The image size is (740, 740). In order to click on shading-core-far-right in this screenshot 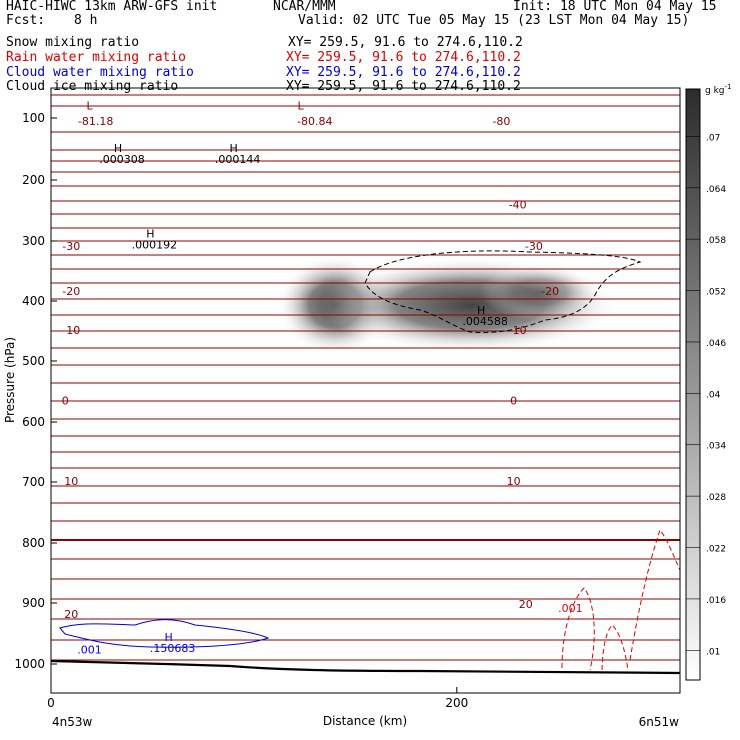, I will do `click(540, 292)`.